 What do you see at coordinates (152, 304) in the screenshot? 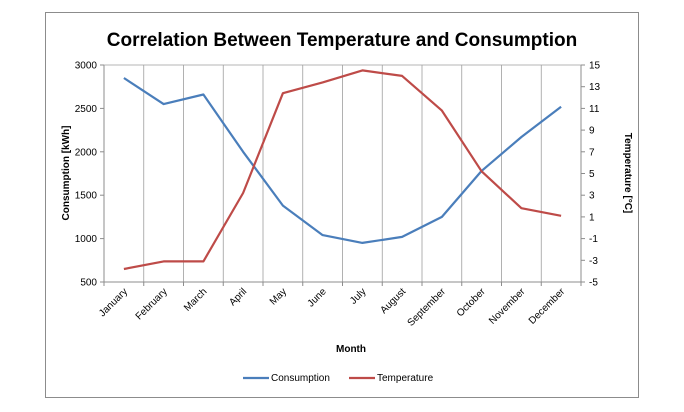
I see `x-tick-label: February` at bounding box center [152, 304].